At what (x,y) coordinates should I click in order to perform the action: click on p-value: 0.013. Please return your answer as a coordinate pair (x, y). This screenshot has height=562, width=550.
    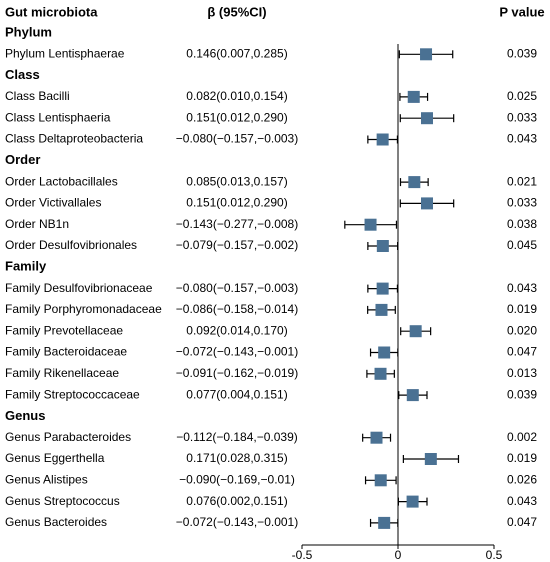
    Looking at the image, I should click on (522, 373).